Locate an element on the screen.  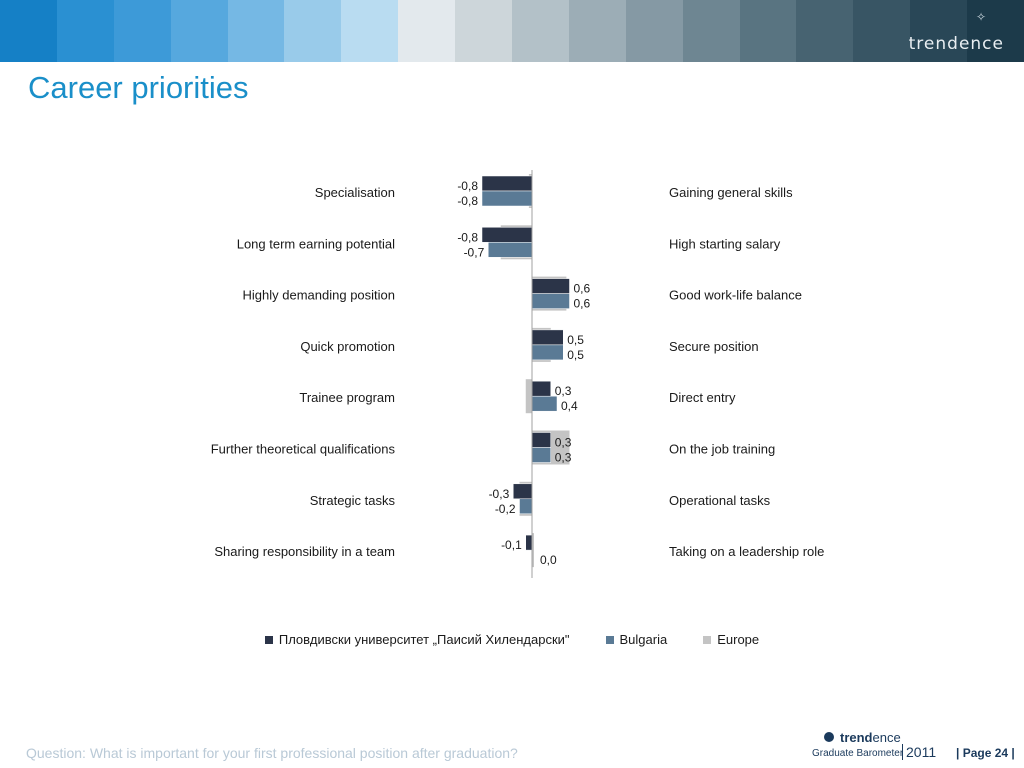
category-label-right: Secure position is located at coordinates (714, 346).